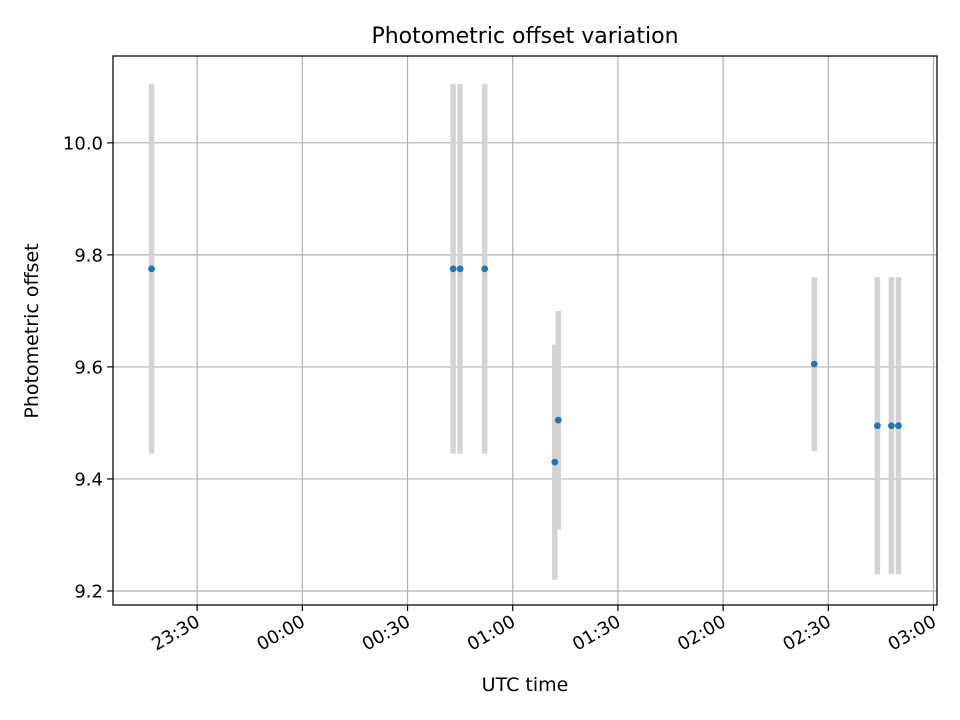 The width and height of the screenshot is (960, 720). Describe the element at coordinates (88, 479) in the screenshot. I see `y-tick-label: 9.4` at that location.